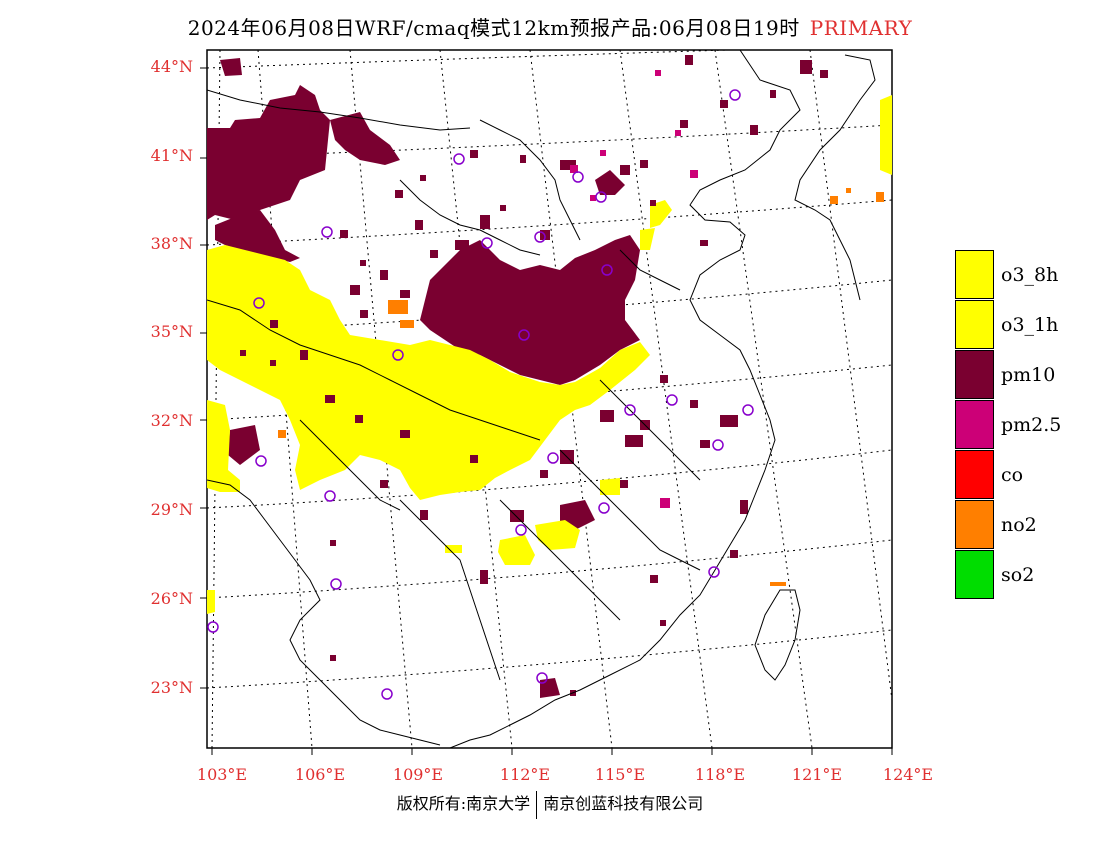 This screenshot has height=850, width=1100. I want to click on legend-label: pm2.5, so click(1031, 425).